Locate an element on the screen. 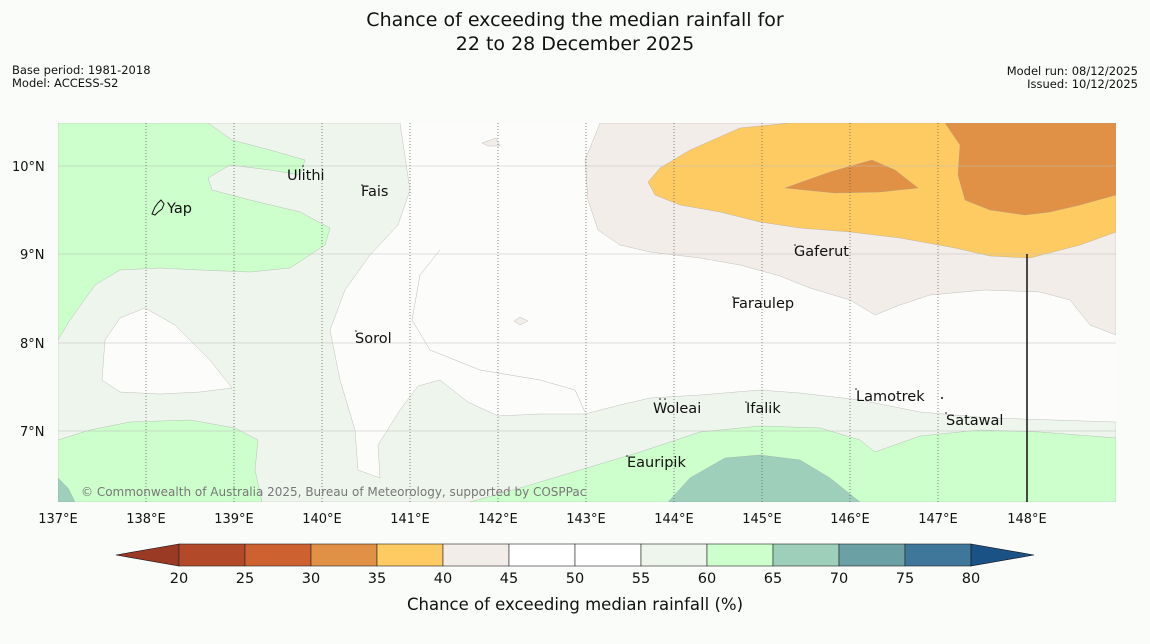  colorbar-extend-low is located at coordinates (147, 555).